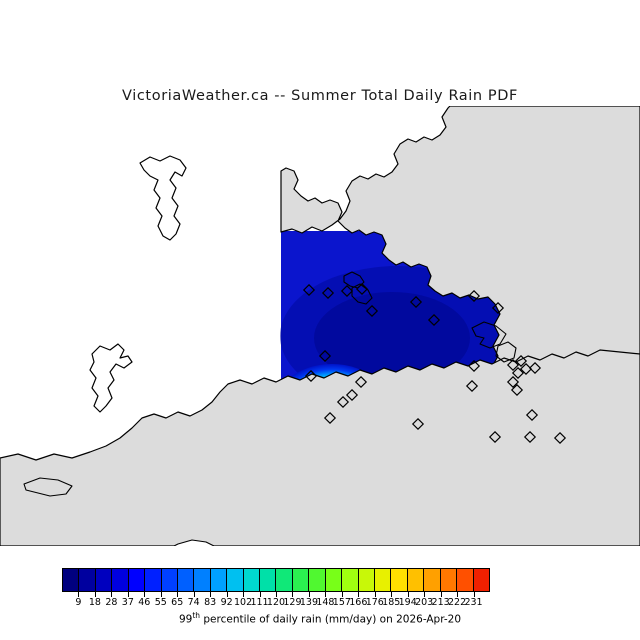 This screenshot has width=640, height=640. Describe the element at coordinates (94, 602) in the screenshot. I see `colorbar-label-1: 18` at that location.